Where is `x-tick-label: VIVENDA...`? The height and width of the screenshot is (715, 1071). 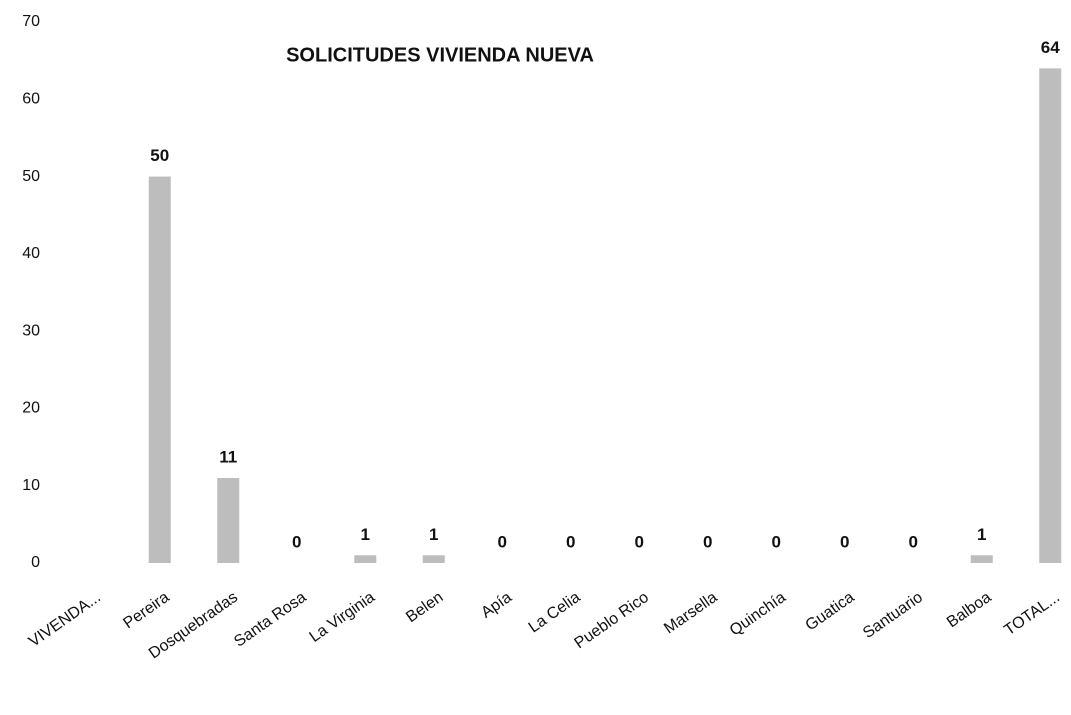 x-tick-label: VIVENDA... is located at coordinates (65, 620).